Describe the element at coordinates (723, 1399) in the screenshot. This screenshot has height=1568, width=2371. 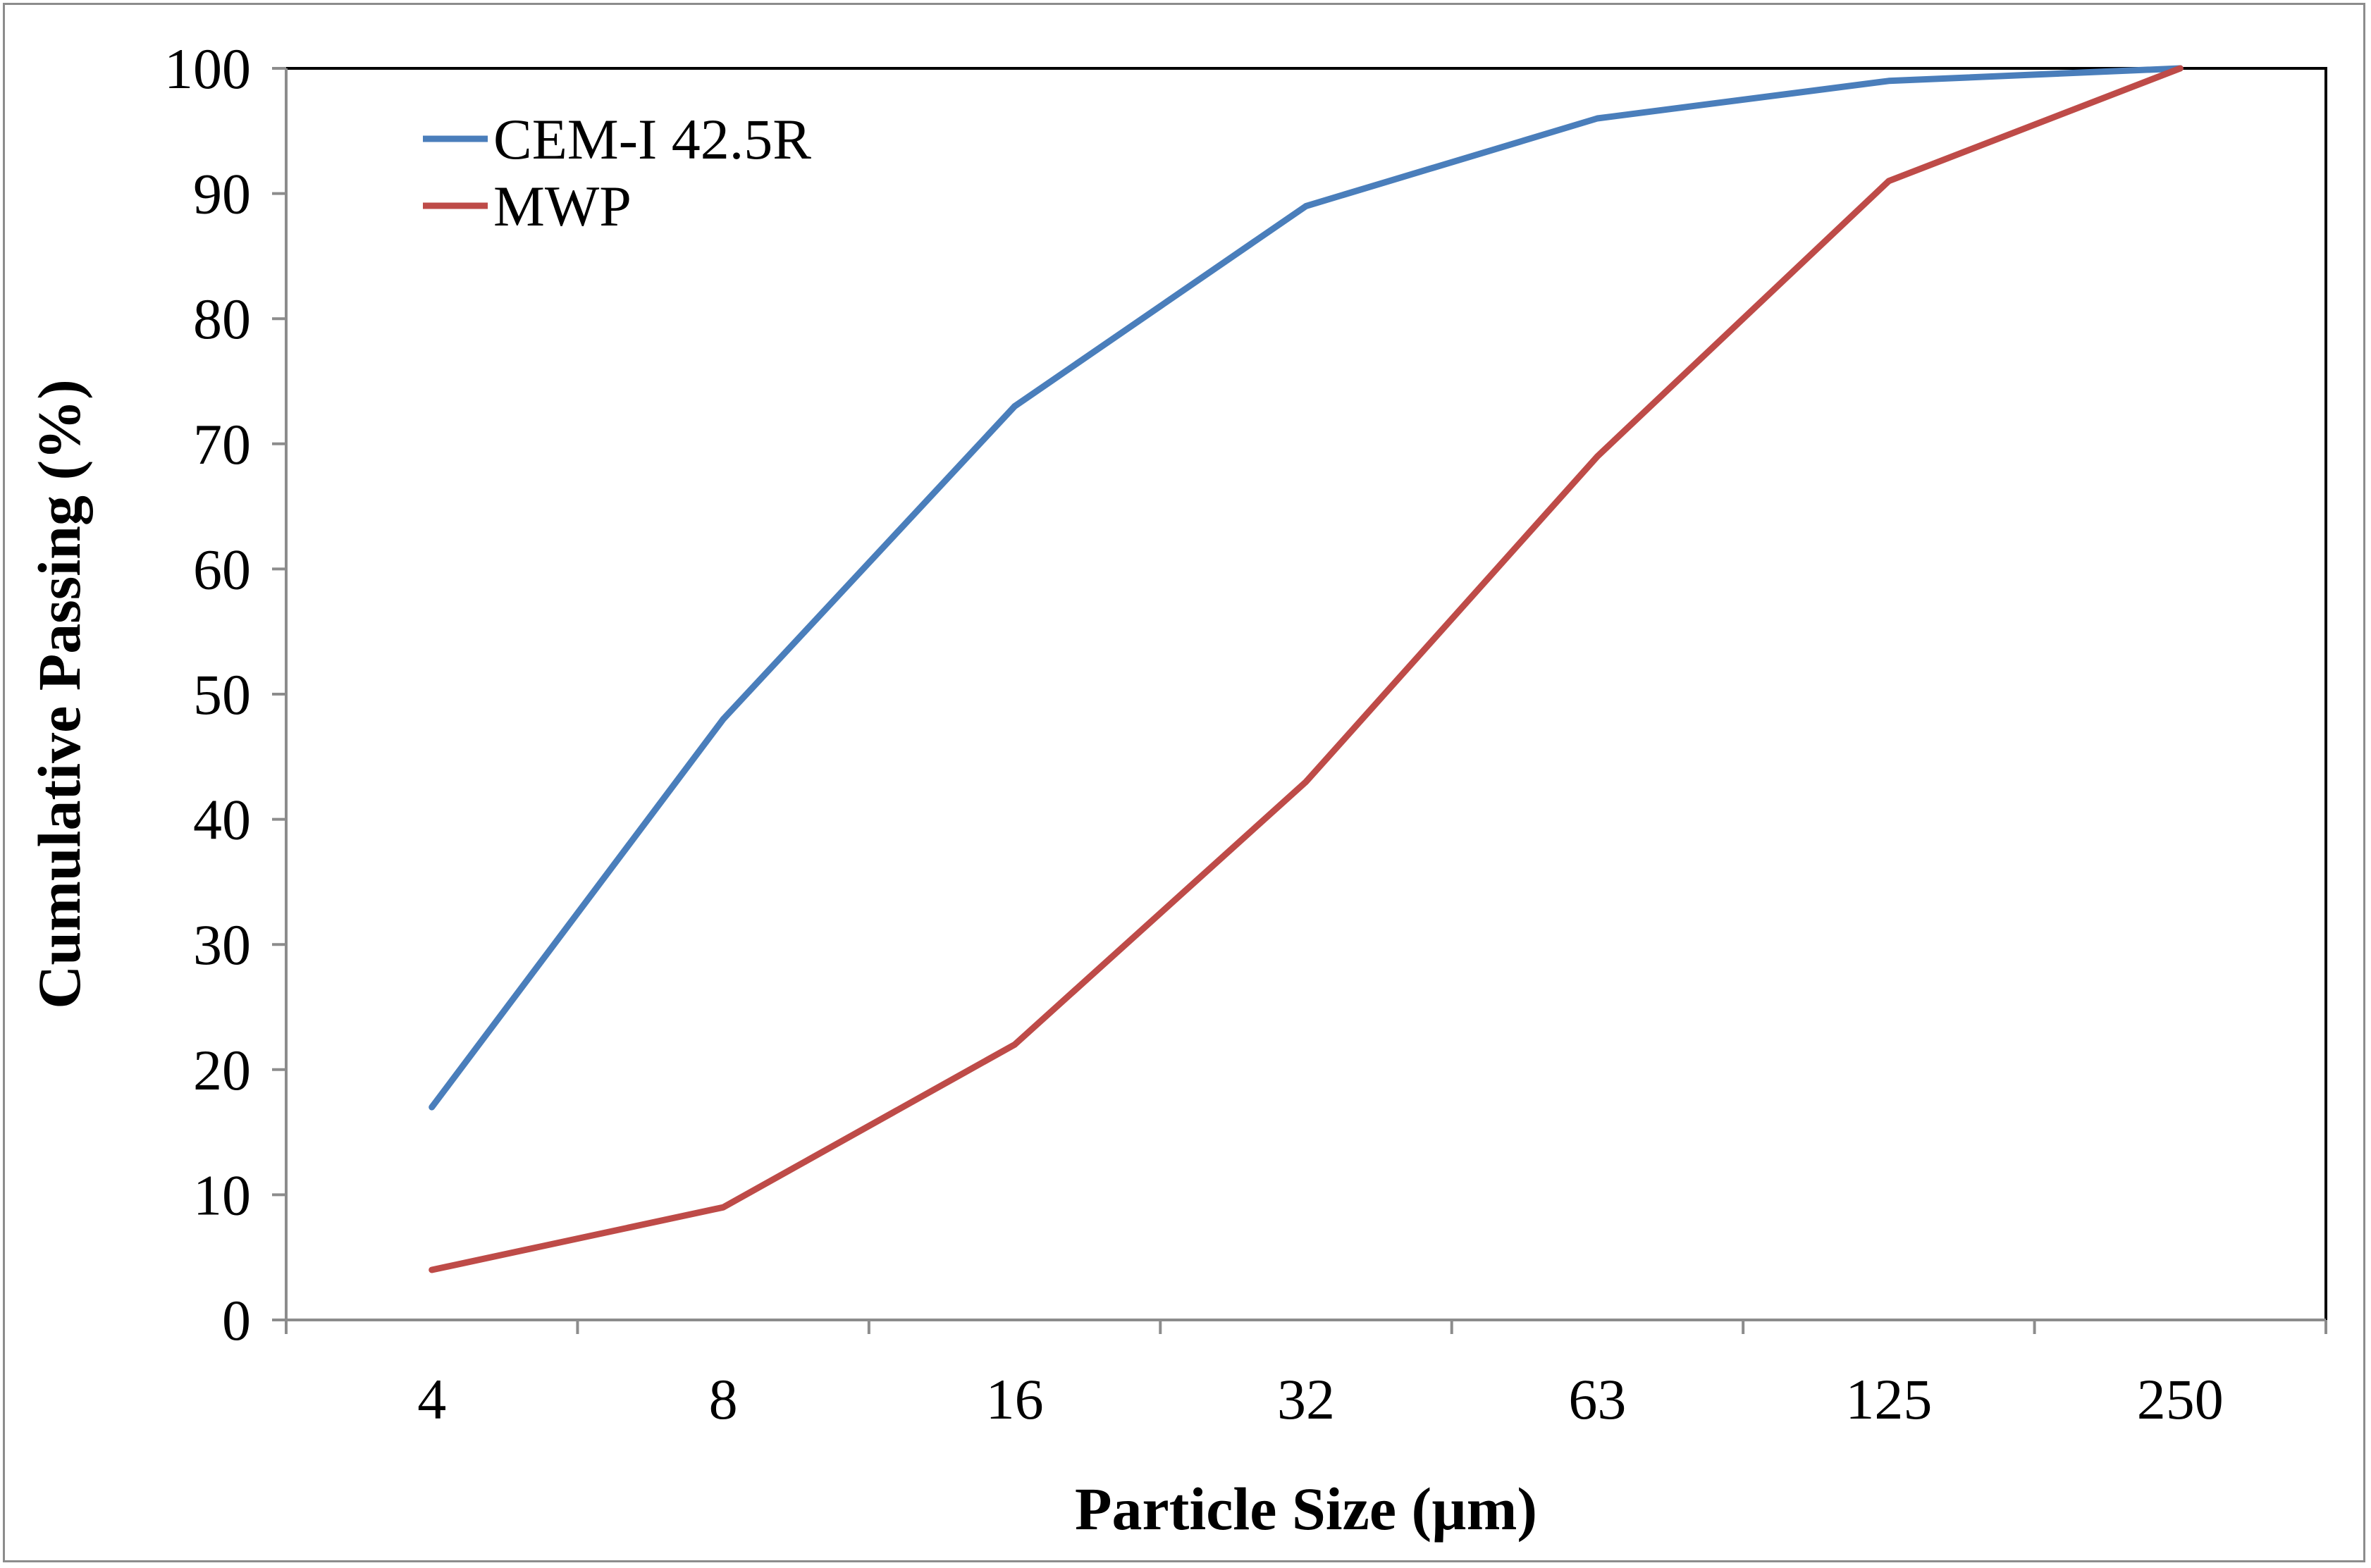
I see `x-tick-label: 8` at that location.